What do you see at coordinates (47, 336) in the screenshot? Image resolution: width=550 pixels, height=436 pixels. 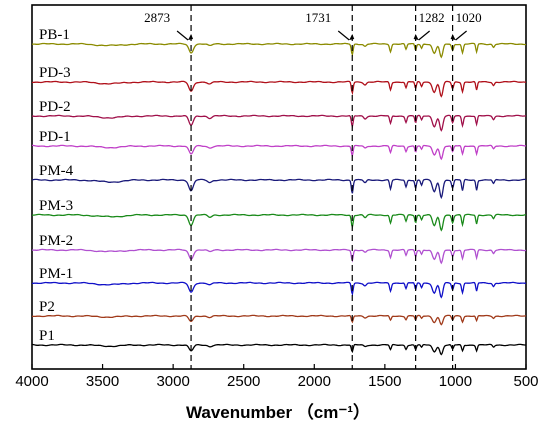 I see `series-label-p1: P1` at bounding box center [47, 336].